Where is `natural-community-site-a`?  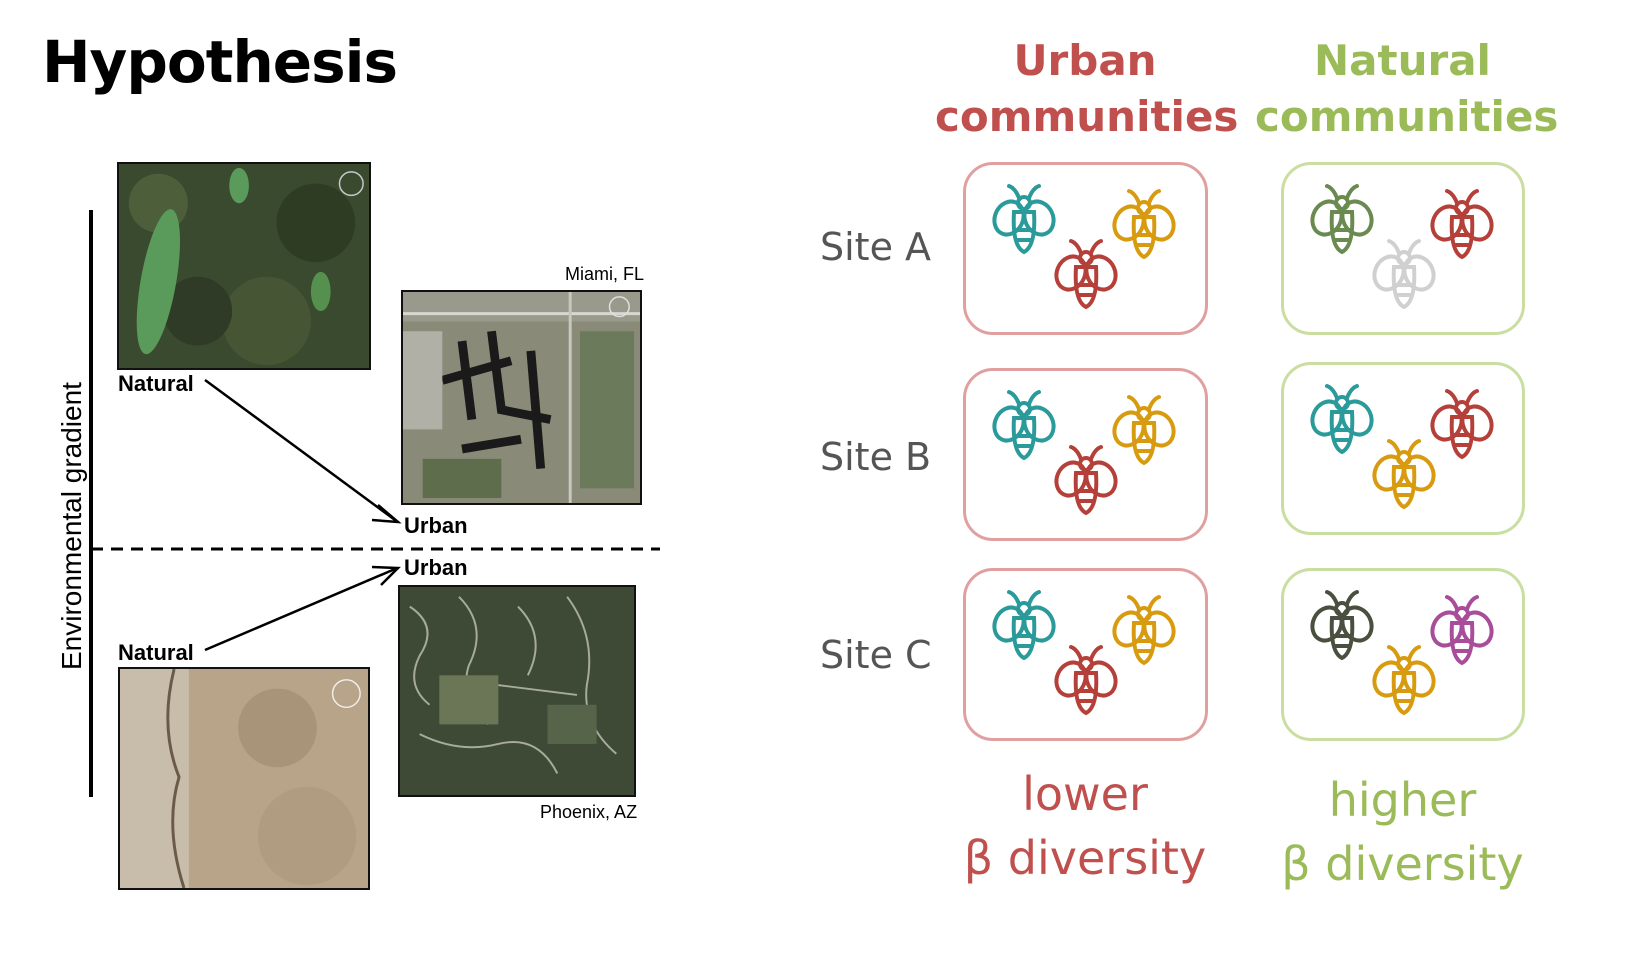 natural-community-site-a is located at coordinates (1403, 248).